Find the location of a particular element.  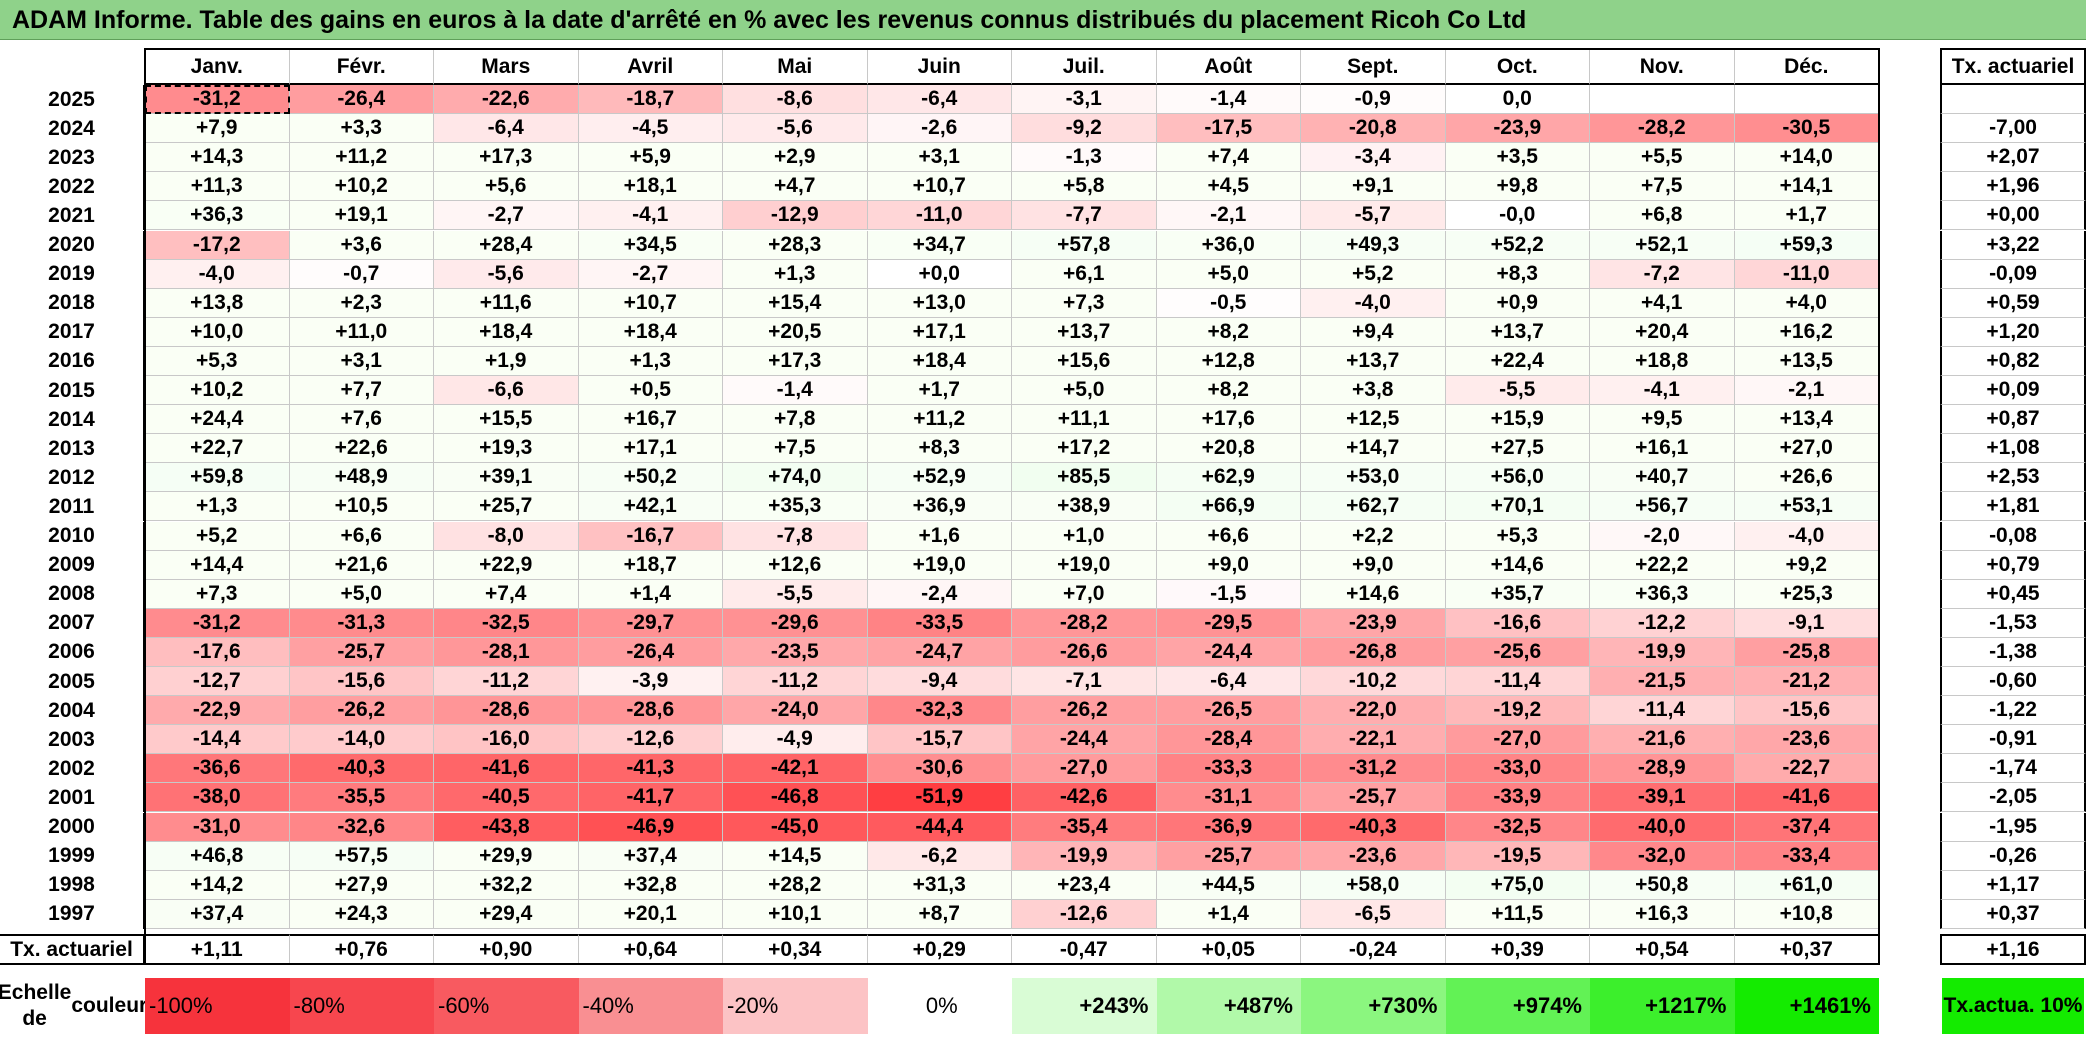

year-label: 1998 is located at coordinates (72, 885).